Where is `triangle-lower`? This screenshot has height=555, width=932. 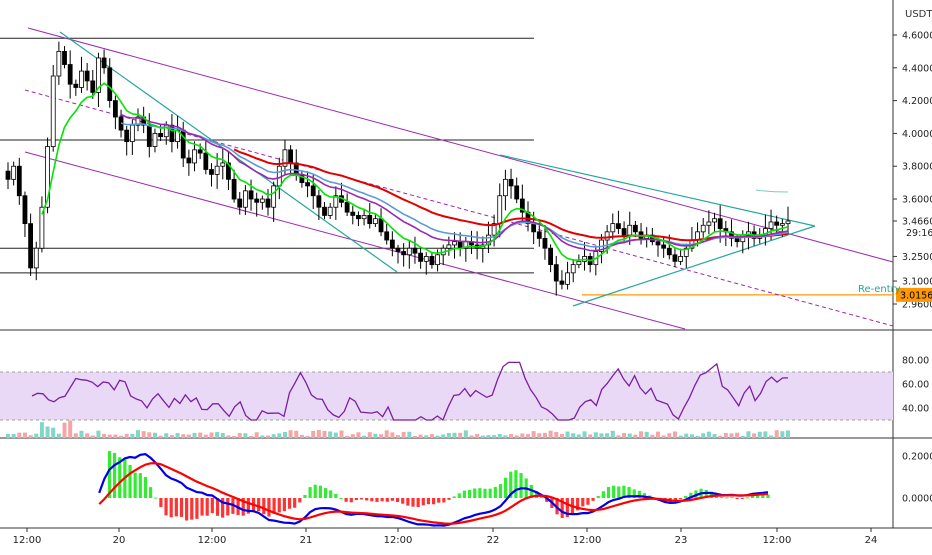 triangle-lower is located at coordinates (694, 266).